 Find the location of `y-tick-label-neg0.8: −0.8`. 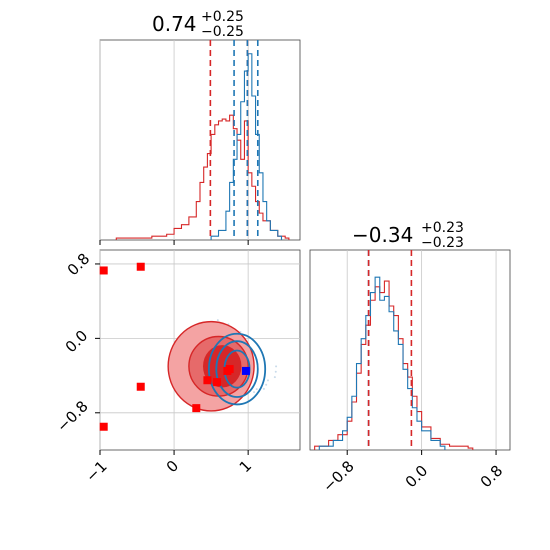

y-tick-label-neg0.8: −0.8 is located at coordinates (72, 416).